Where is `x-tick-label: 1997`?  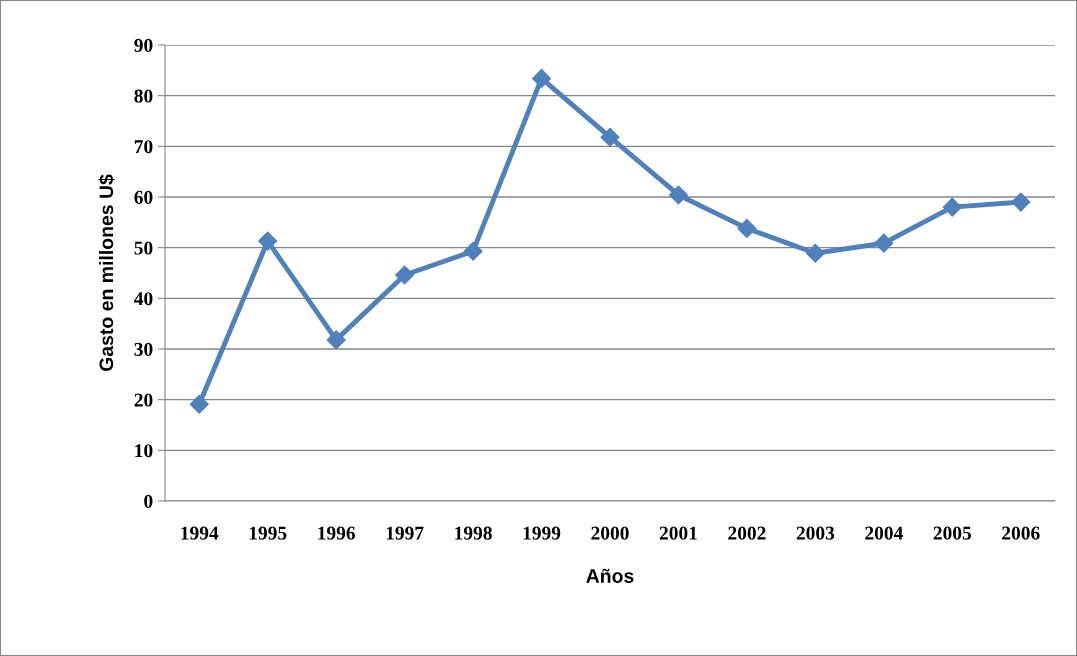
x-tick-label: 1997 is located at coordinates (405, 533).